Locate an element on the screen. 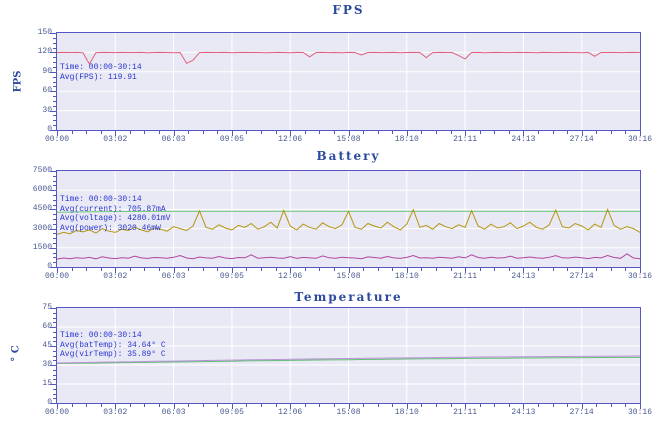  battery-chart-title: Battery is located at coordinates (348, 156).